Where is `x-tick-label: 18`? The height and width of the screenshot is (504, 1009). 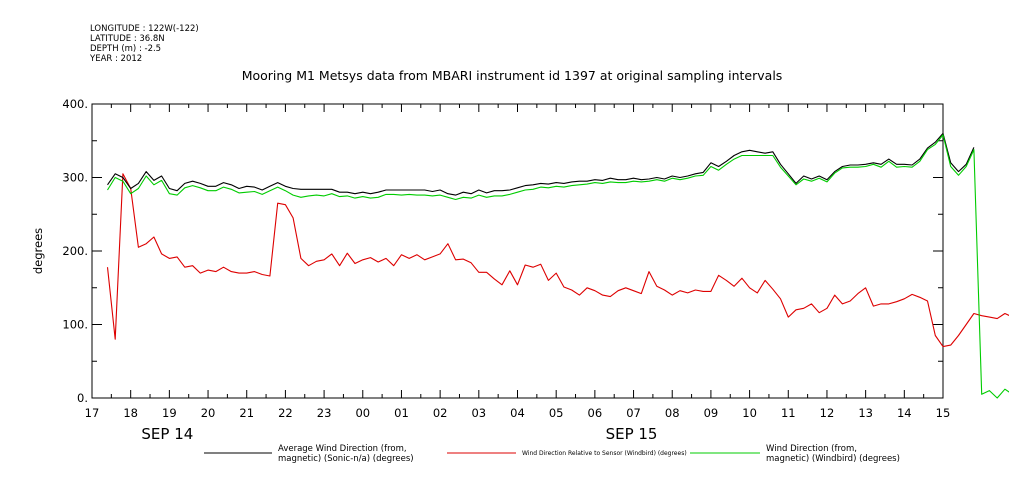 x-tick-label: 18 is located at coordinates (130, 413).